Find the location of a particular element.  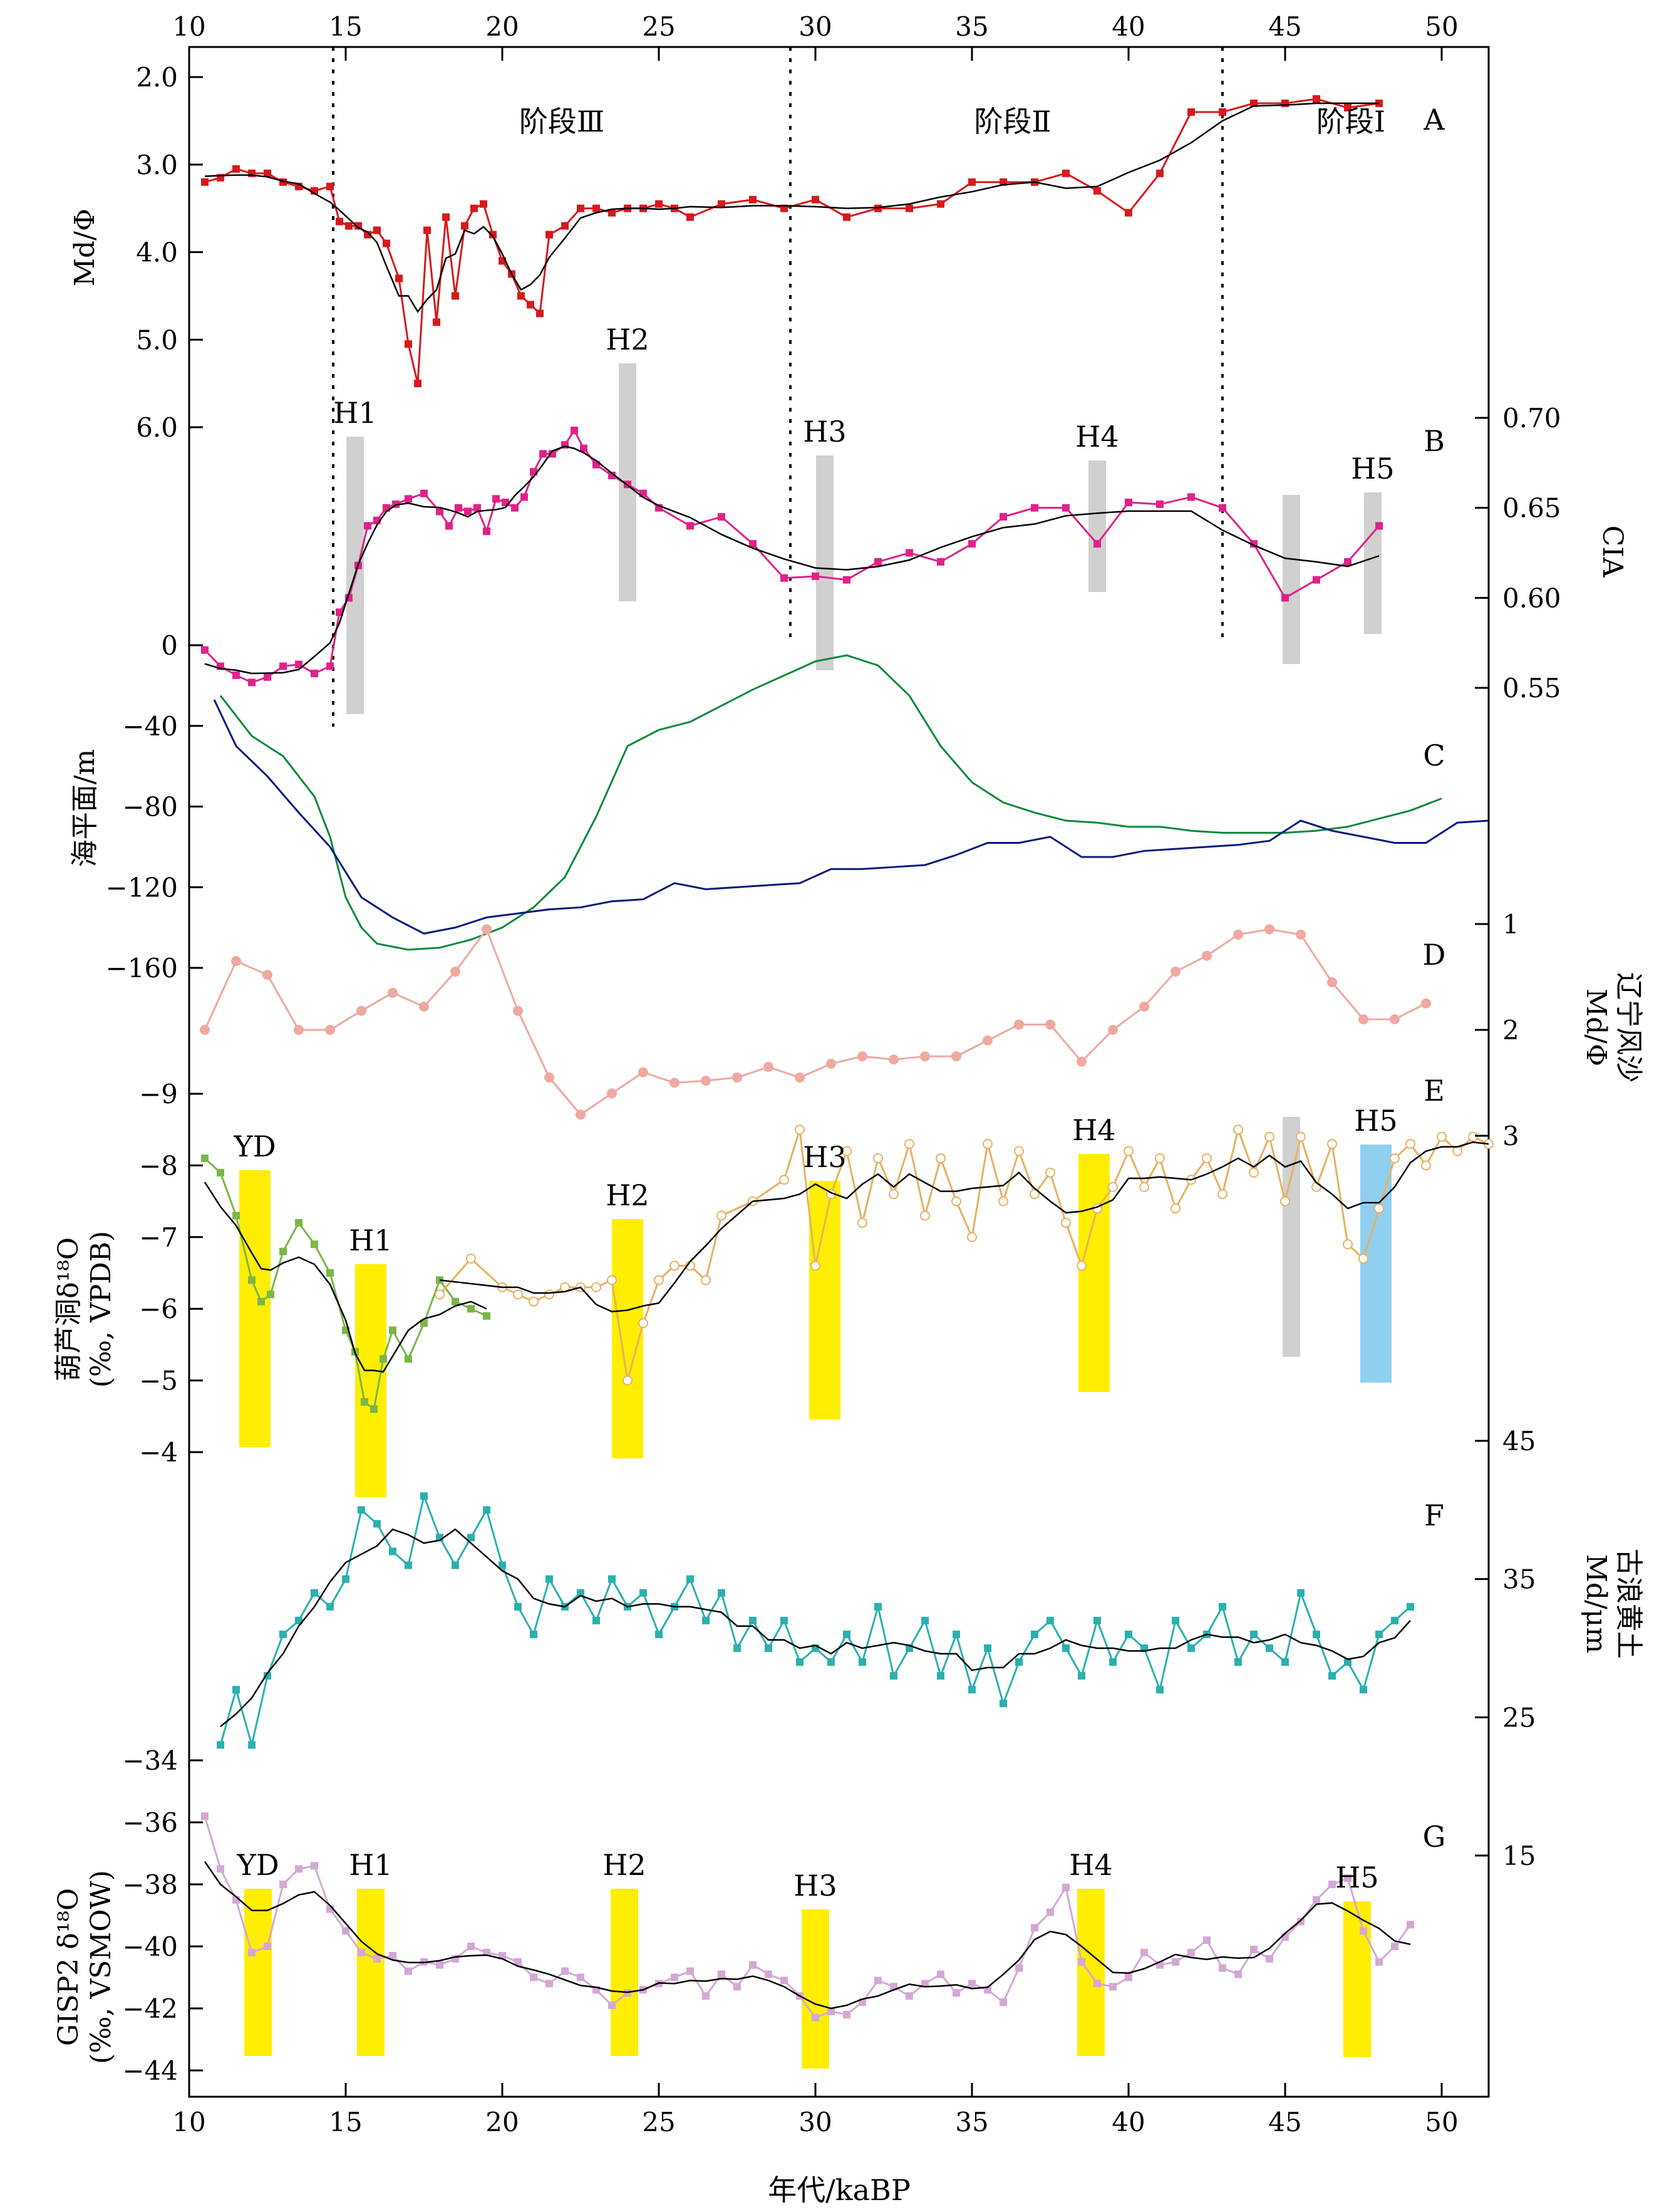

x-tick-label-bottom: 15 is located at coordinates (345, 2122).